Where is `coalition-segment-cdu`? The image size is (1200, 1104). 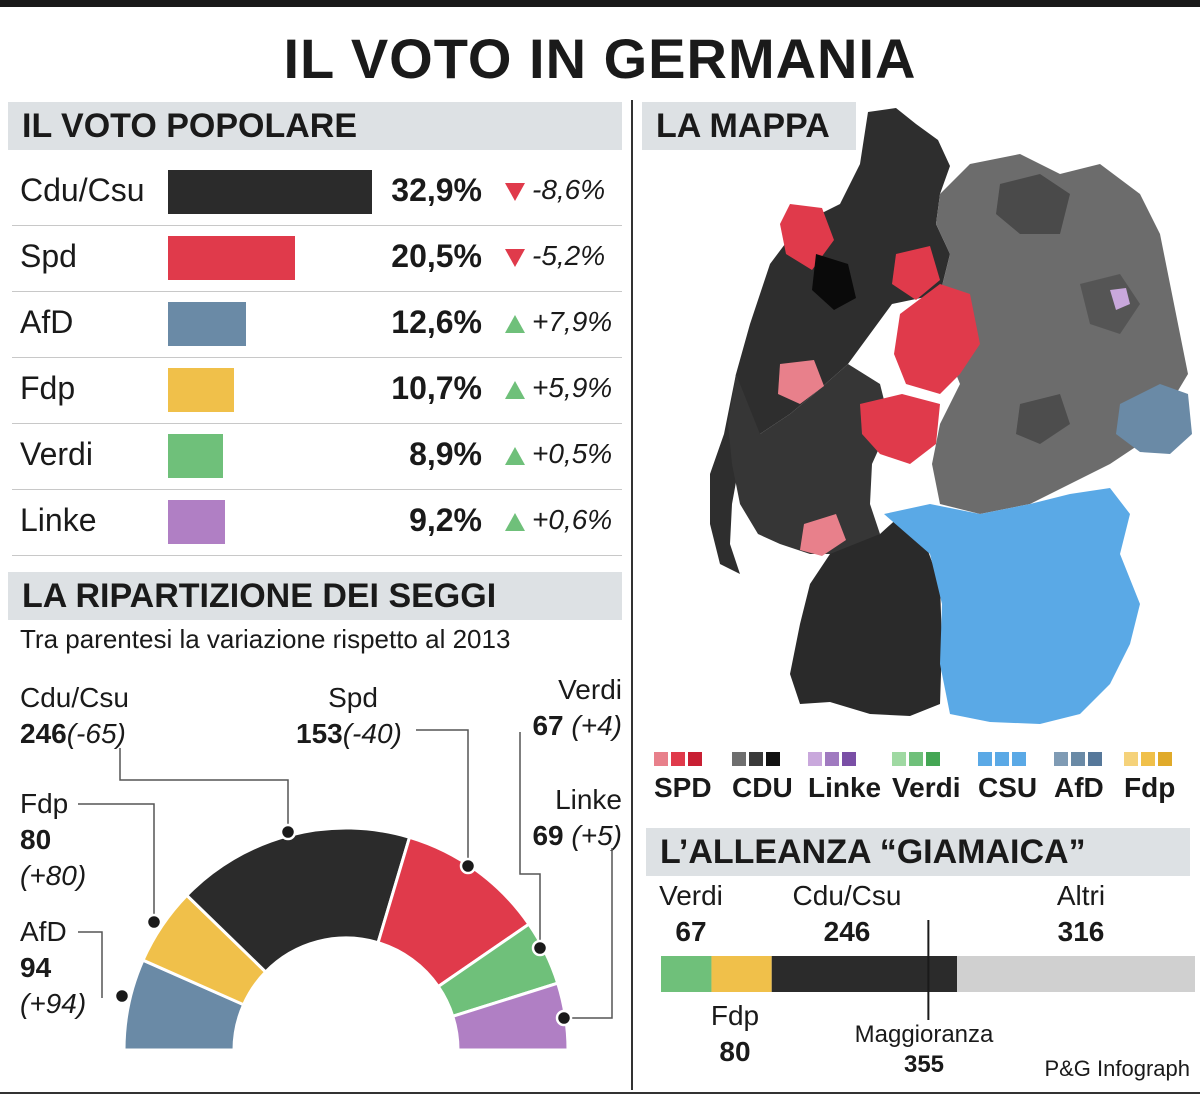
coalition-segment-cdu is located at coordinates (864, 974).